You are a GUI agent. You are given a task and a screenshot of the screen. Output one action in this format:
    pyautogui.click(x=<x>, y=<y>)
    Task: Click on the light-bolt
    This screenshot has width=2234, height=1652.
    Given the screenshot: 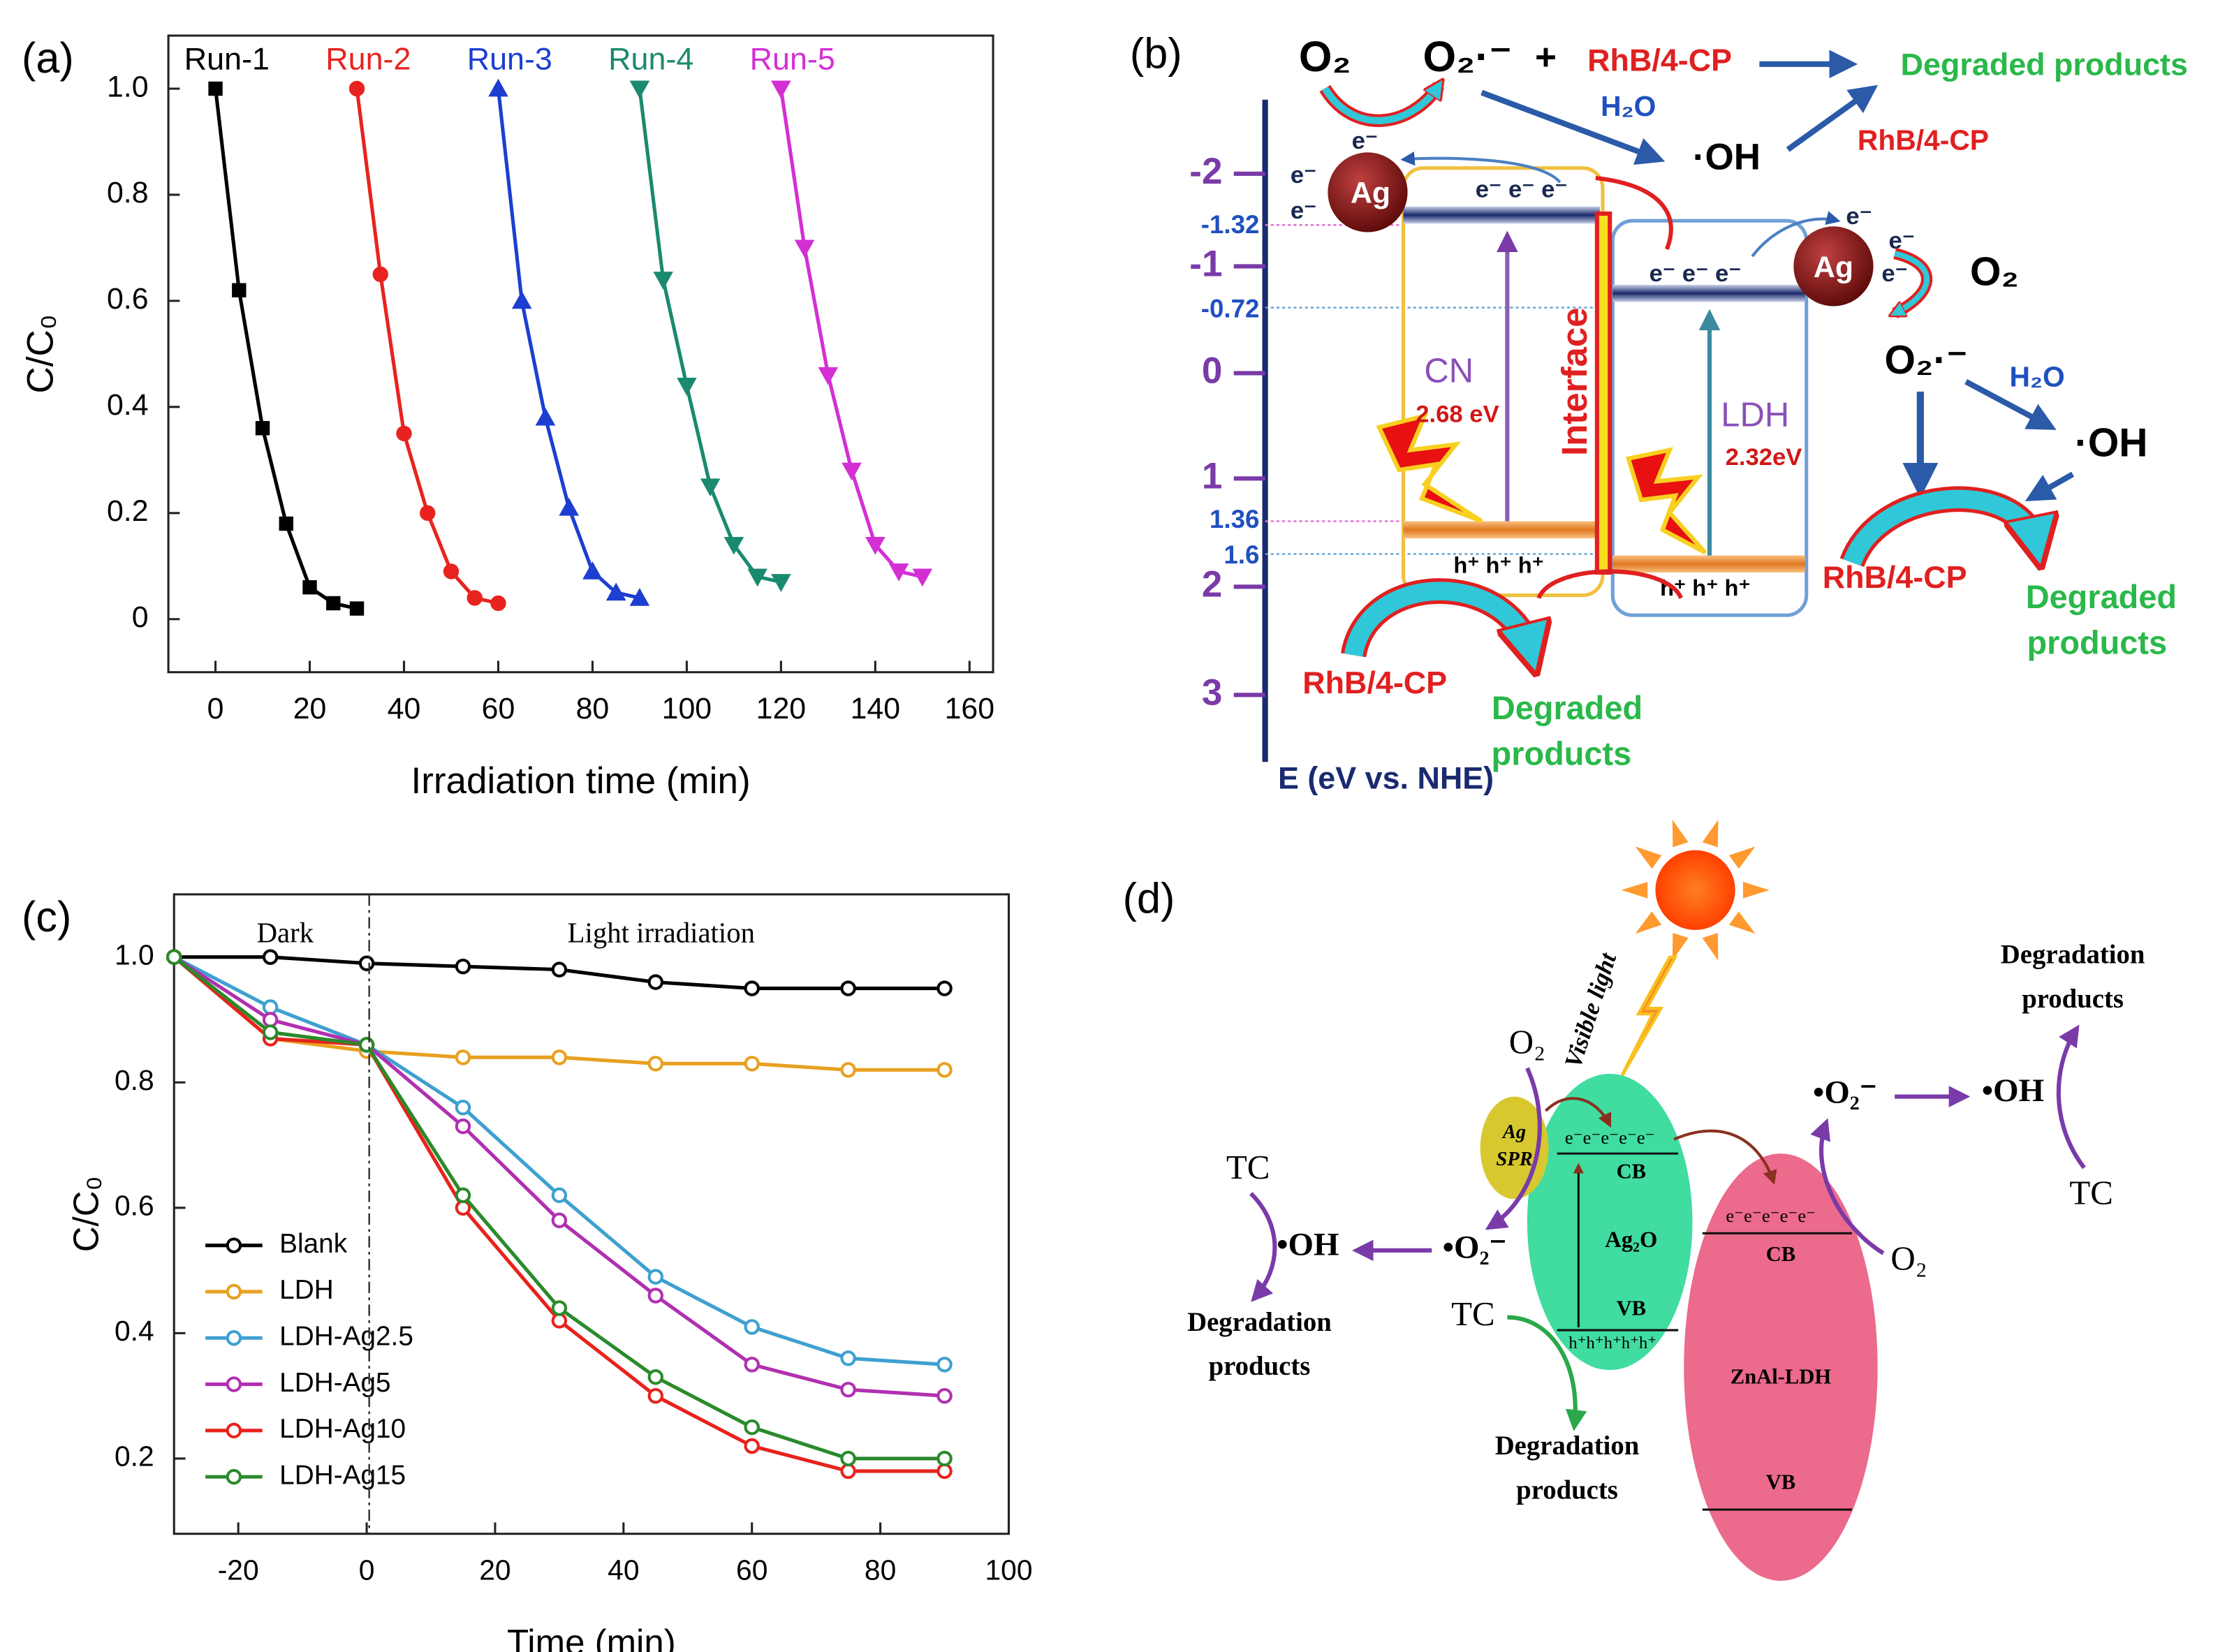 What is the action you would take?
    pyautogui.click(x=1666, y=501)
    